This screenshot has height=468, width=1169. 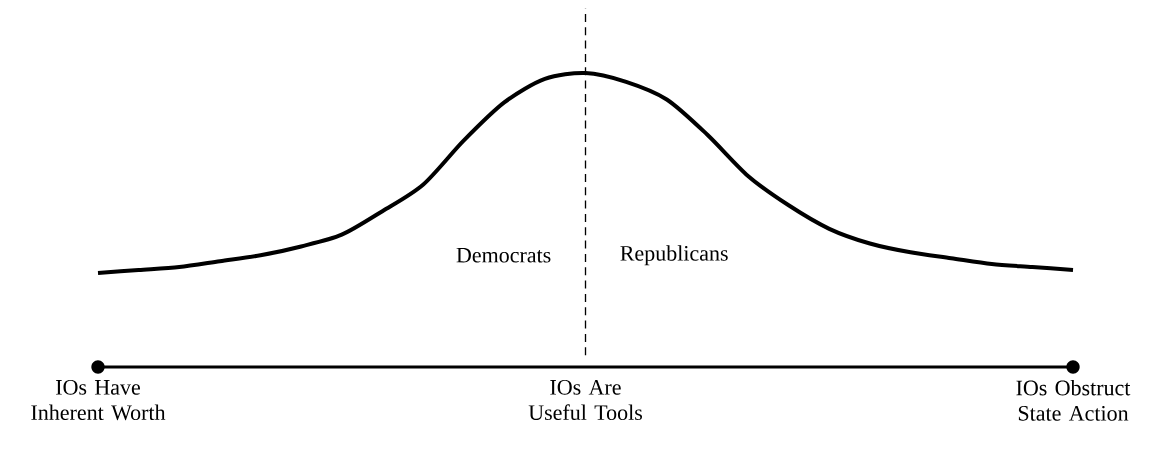 I want to click on x-tick-label: IOs Have Inherent Worth, so click(x=98, y=400).